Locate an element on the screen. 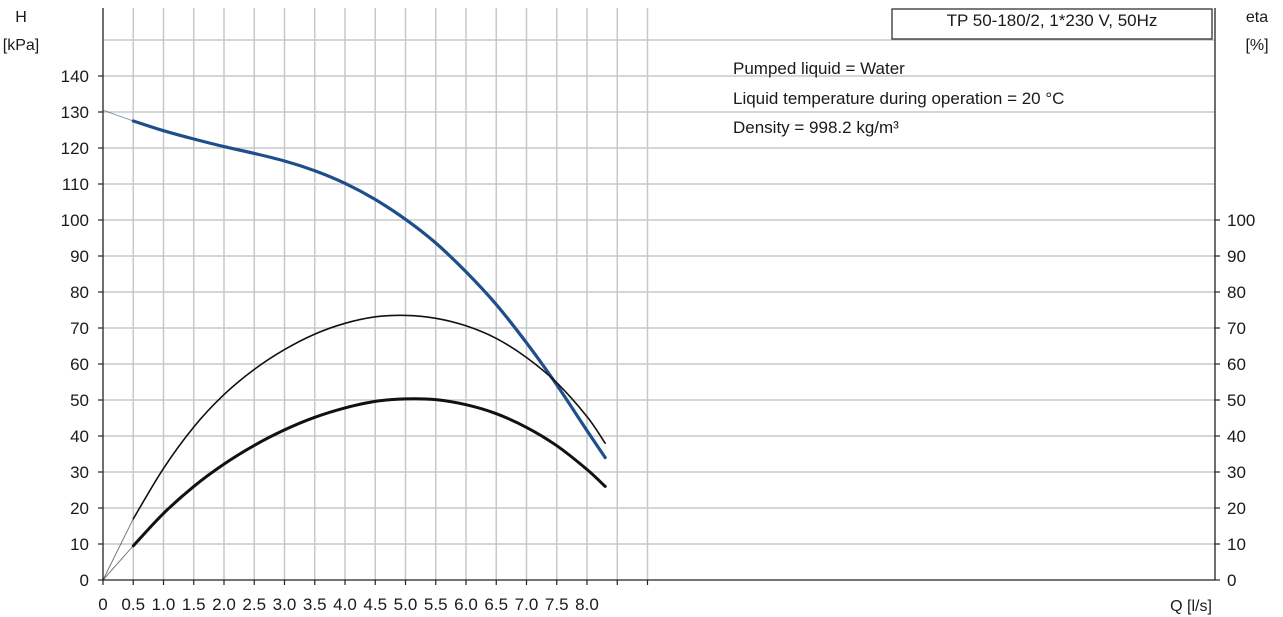 The image size is (1283, 617). y-left-tick-label: 140 is located at coordinates (75, 76).